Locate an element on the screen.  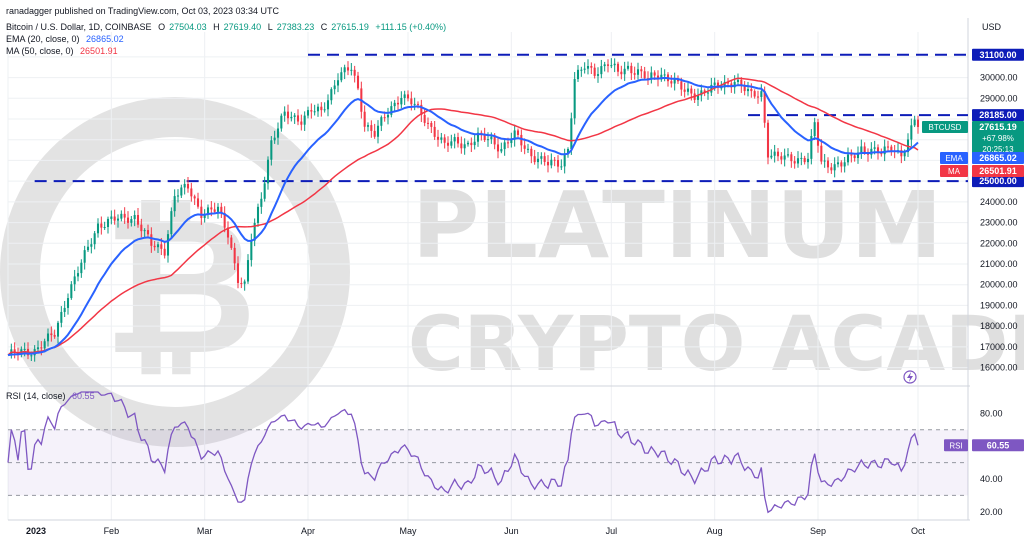
time-tick-label: Apr is located at coordinates (308, 531).